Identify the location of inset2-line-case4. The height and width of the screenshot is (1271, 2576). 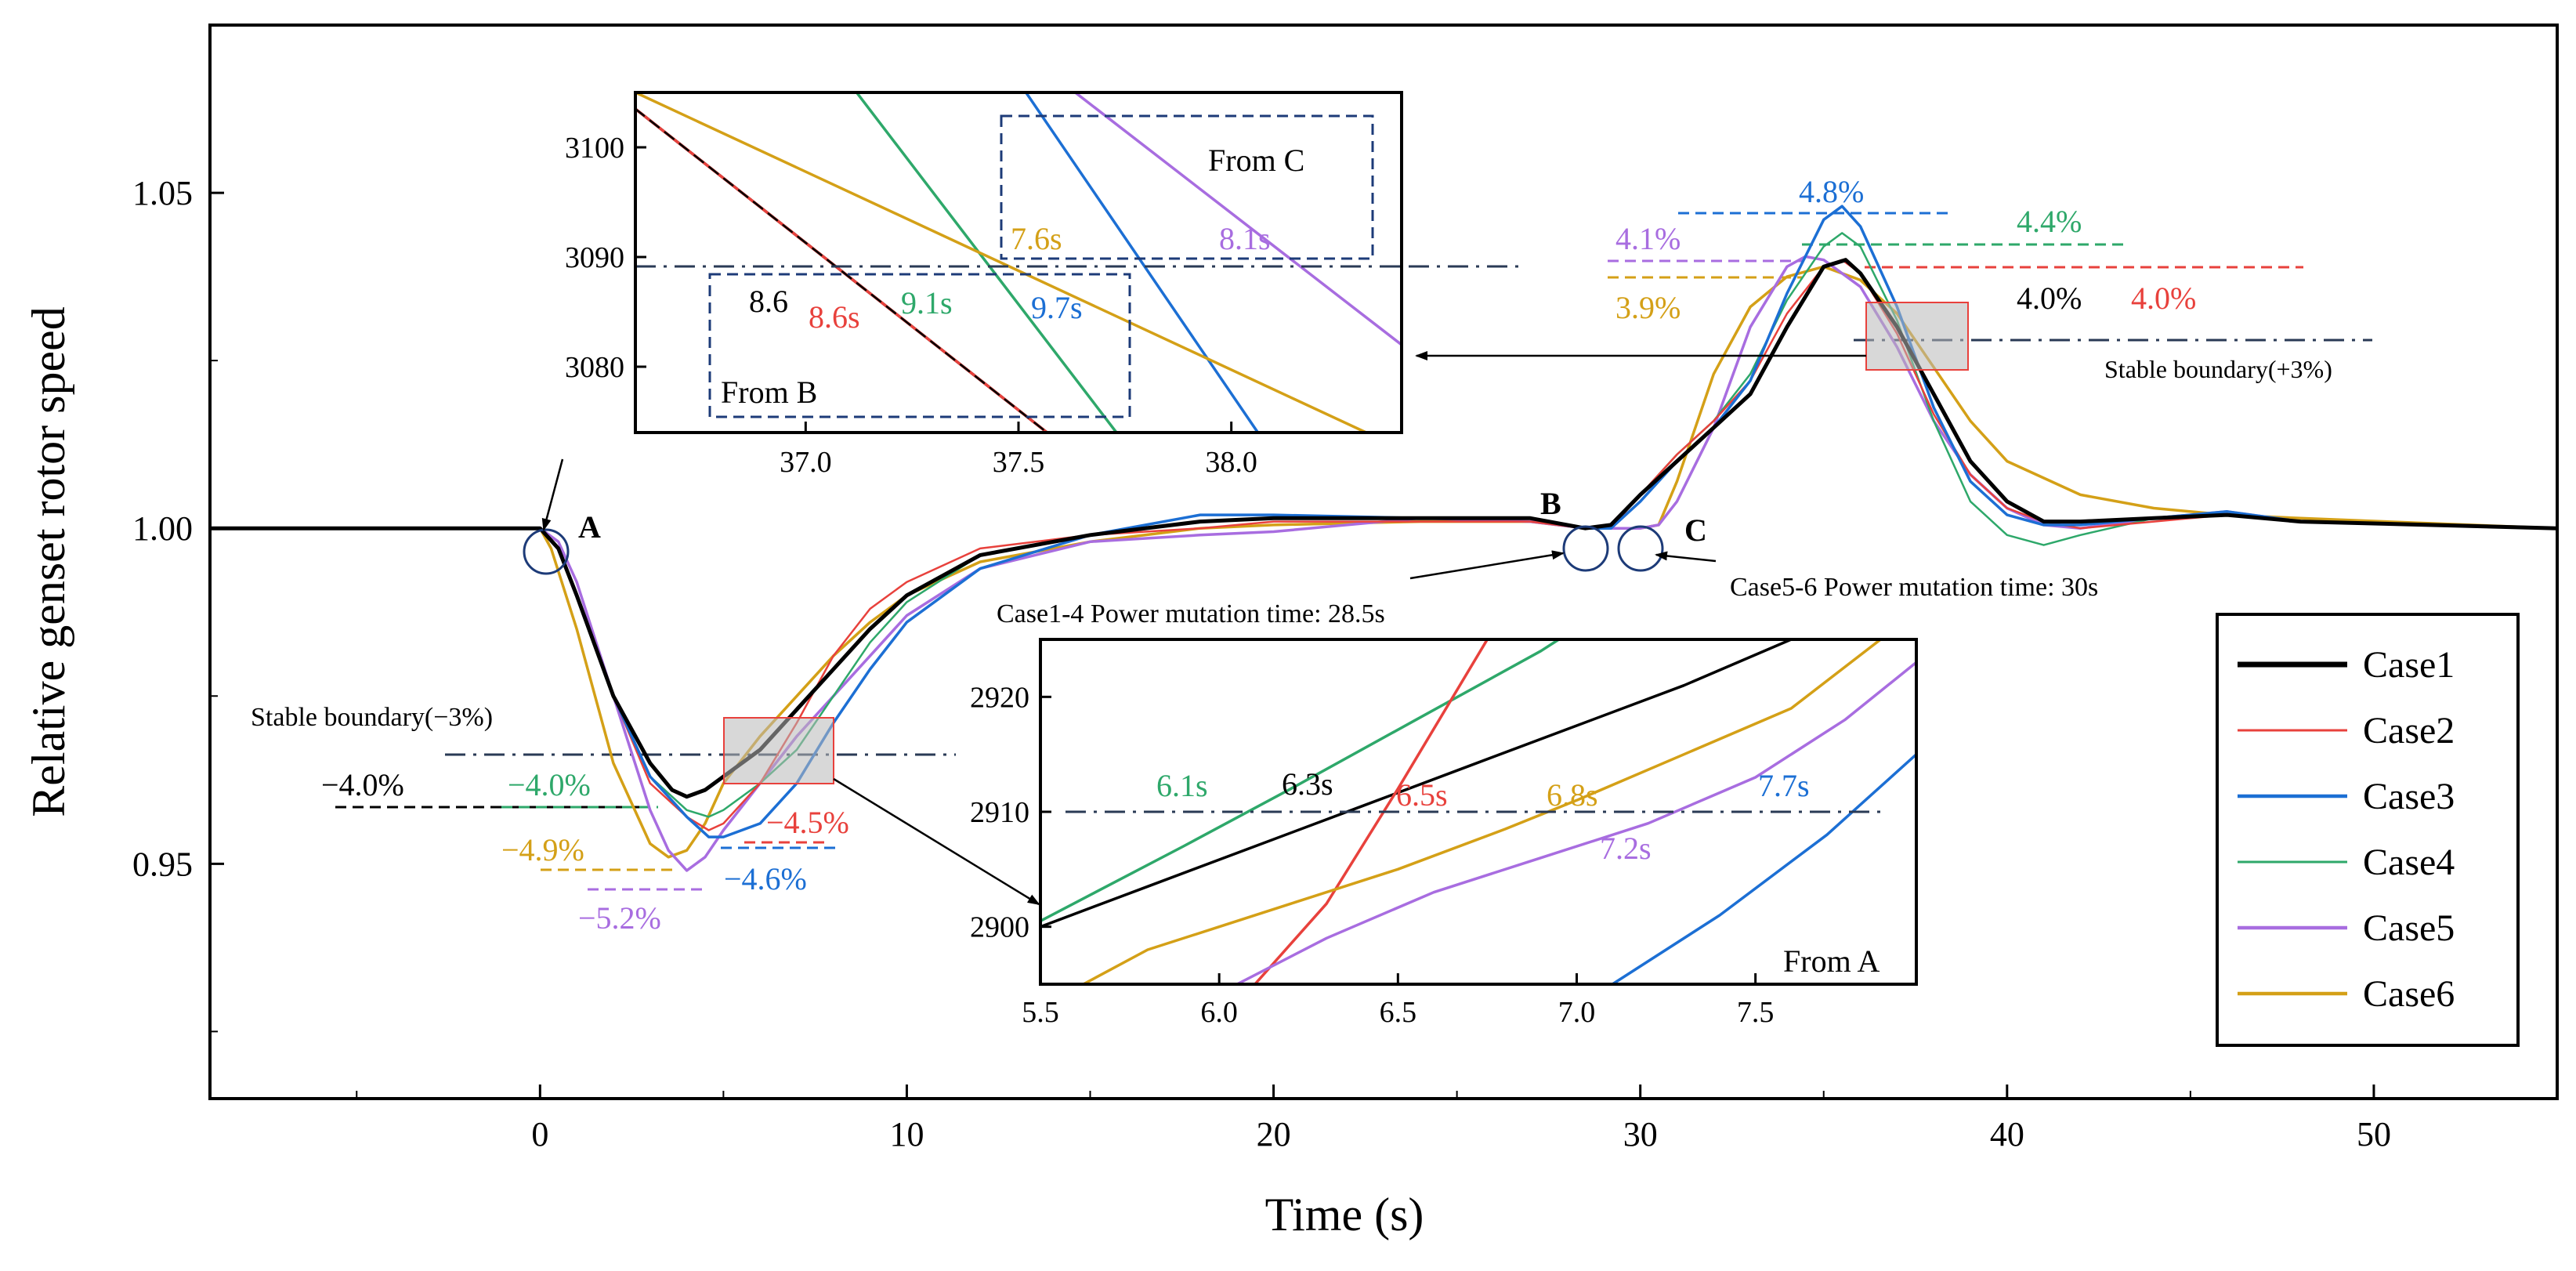
(1300, 781).